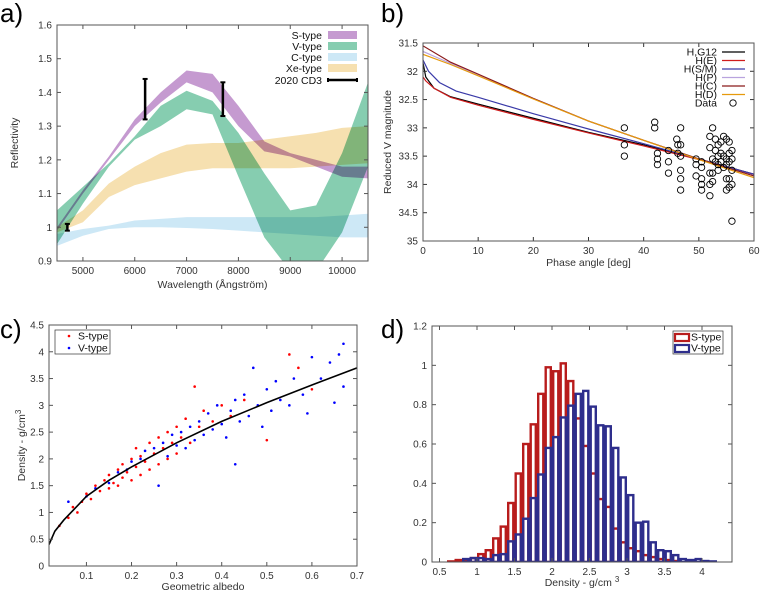  Describe the element at coordinates (413, 128) in the screenshot. I see `y-tick-label: 33` at that location.